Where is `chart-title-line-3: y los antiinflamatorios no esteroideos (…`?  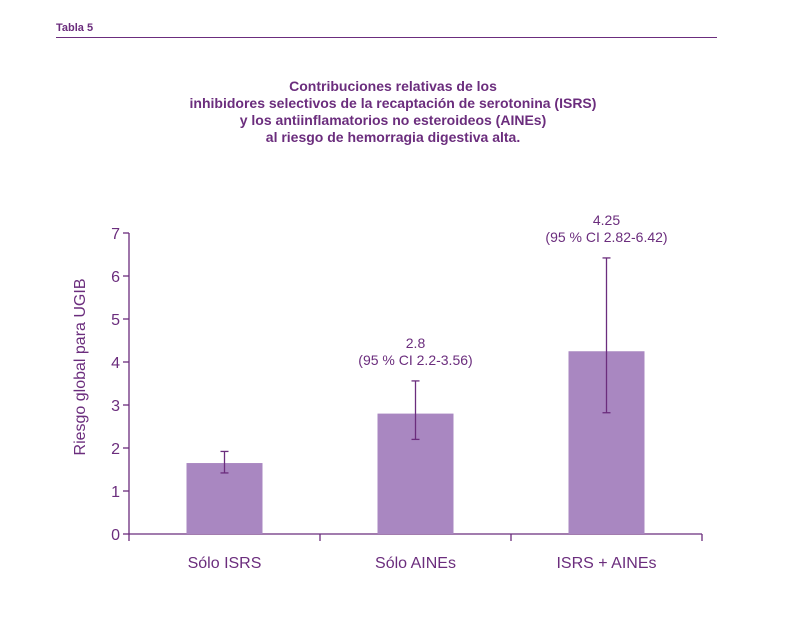
chart-title-line-3: y los antiinflamatorios no esteroideos (… is located at coordinates (393, 120).